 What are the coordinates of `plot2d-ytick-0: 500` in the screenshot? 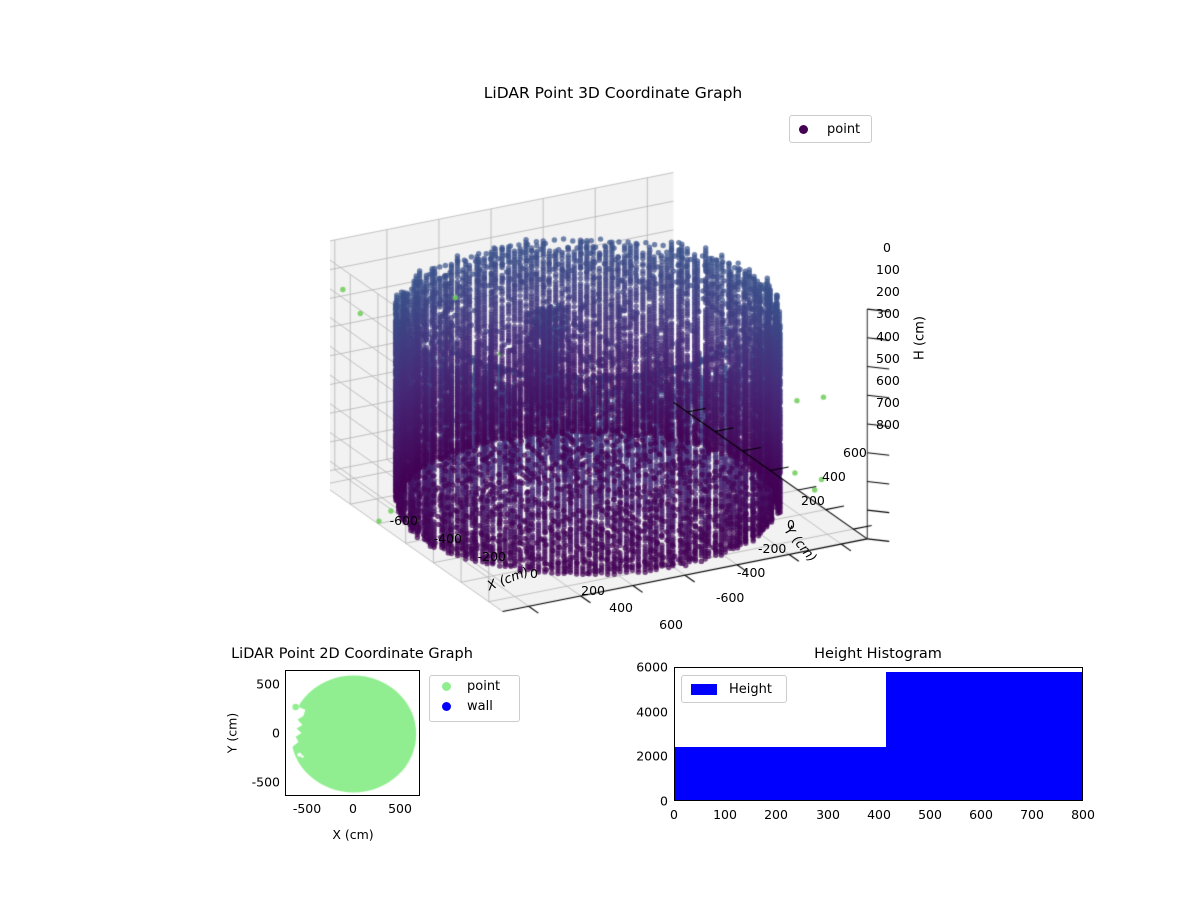 It's located at (268, 684).